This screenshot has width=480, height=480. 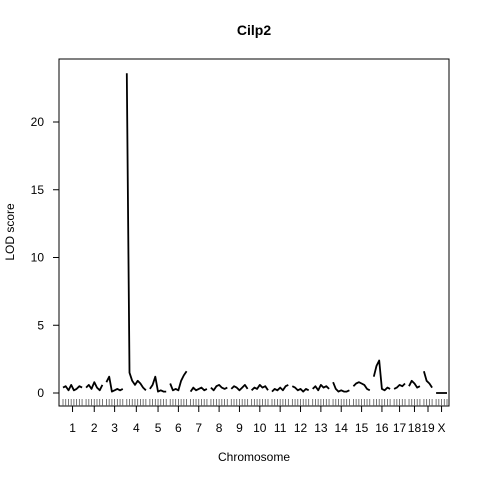 I want to click on x-tick-label: X, so click(x=442, y=428).